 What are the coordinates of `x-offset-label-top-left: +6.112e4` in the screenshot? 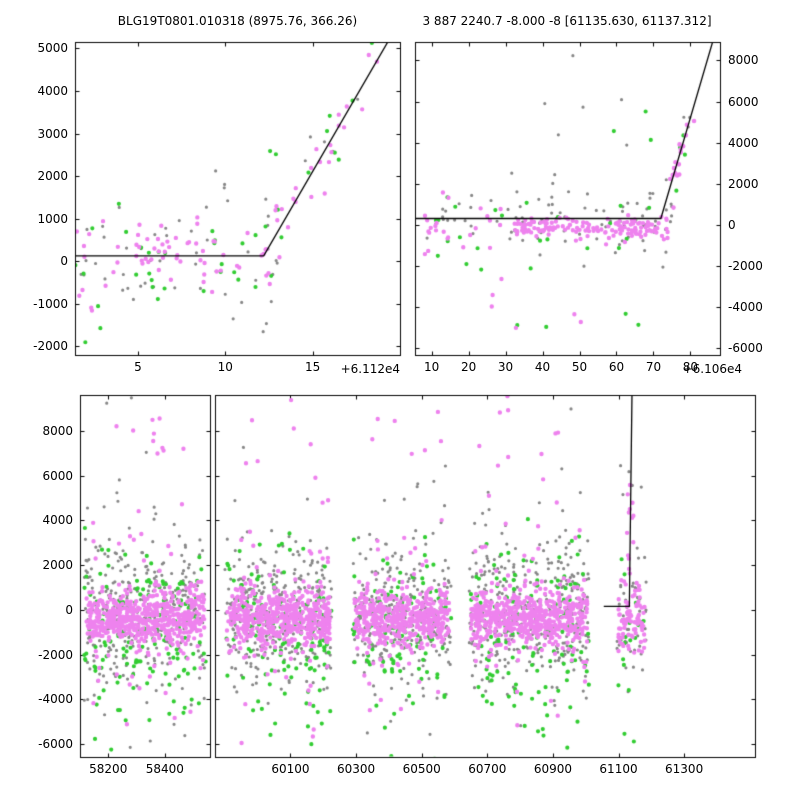 It's located at (370, 369).